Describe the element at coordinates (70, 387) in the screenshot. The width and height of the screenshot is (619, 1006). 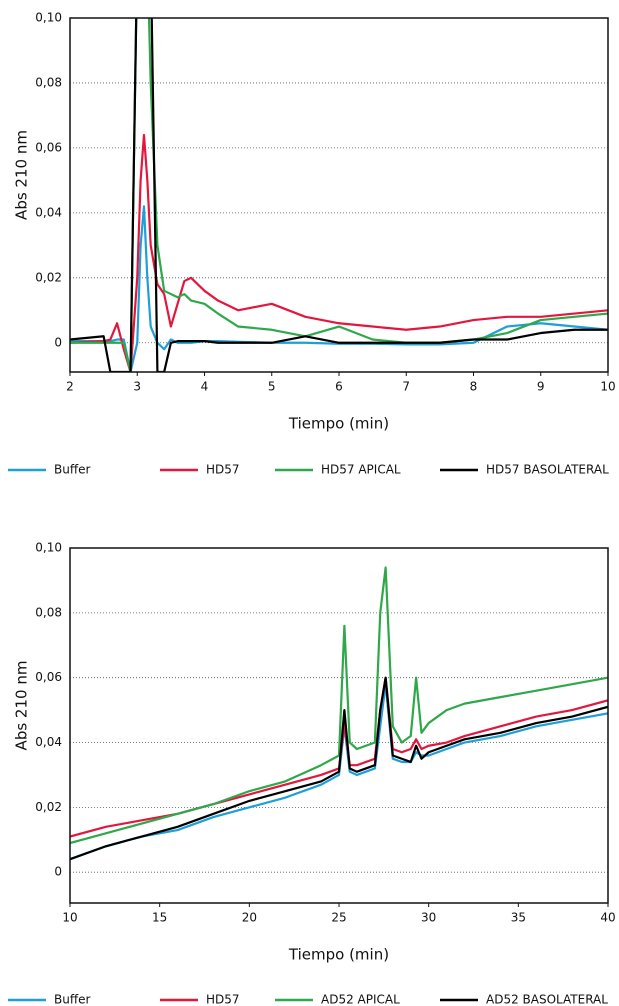
I see `x-tick-label: 2` at that location.